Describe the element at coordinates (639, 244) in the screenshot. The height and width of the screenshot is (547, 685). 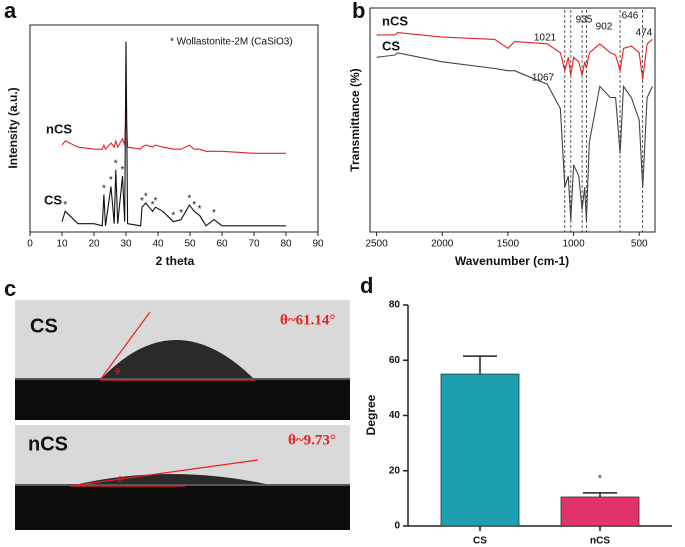
I see `x-tick-label: 500` at that location.